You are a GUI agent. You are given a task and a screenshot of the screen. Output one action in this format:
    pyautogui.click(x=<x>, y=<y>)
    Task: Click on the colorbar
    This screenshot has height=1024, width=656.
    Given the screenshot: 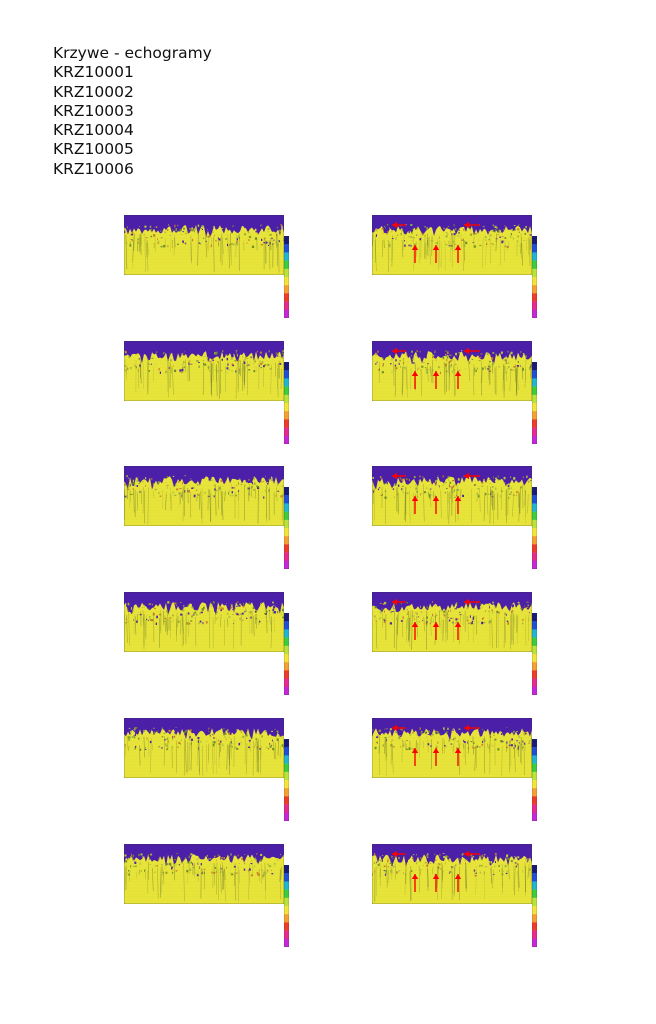 What is the action you would take?
    pyautogui.click(x=286, y=780)
    